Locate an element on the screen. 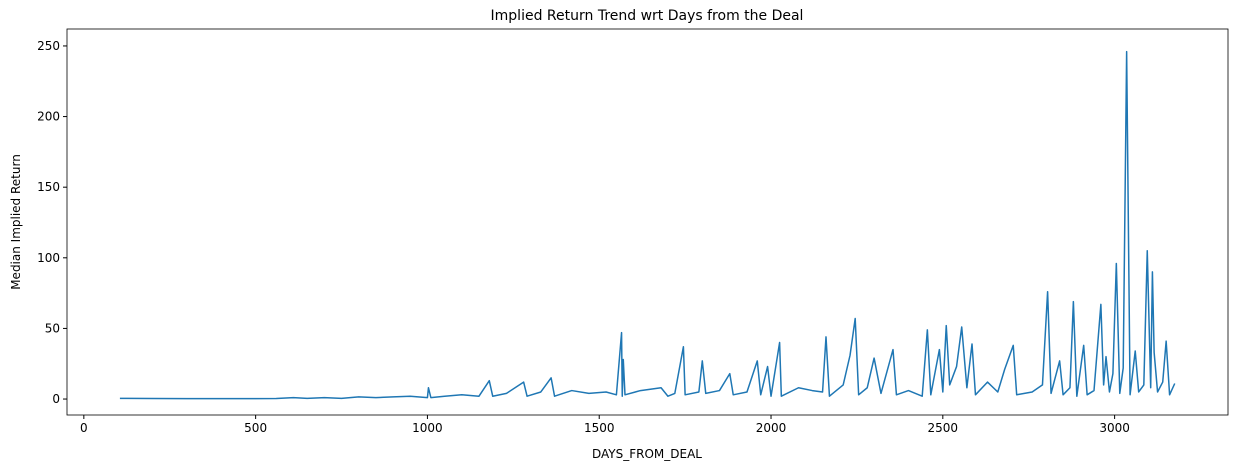 The image size is (1238, 474). y-axis-label: Median Implied Return is located at coordinates (16, 222).